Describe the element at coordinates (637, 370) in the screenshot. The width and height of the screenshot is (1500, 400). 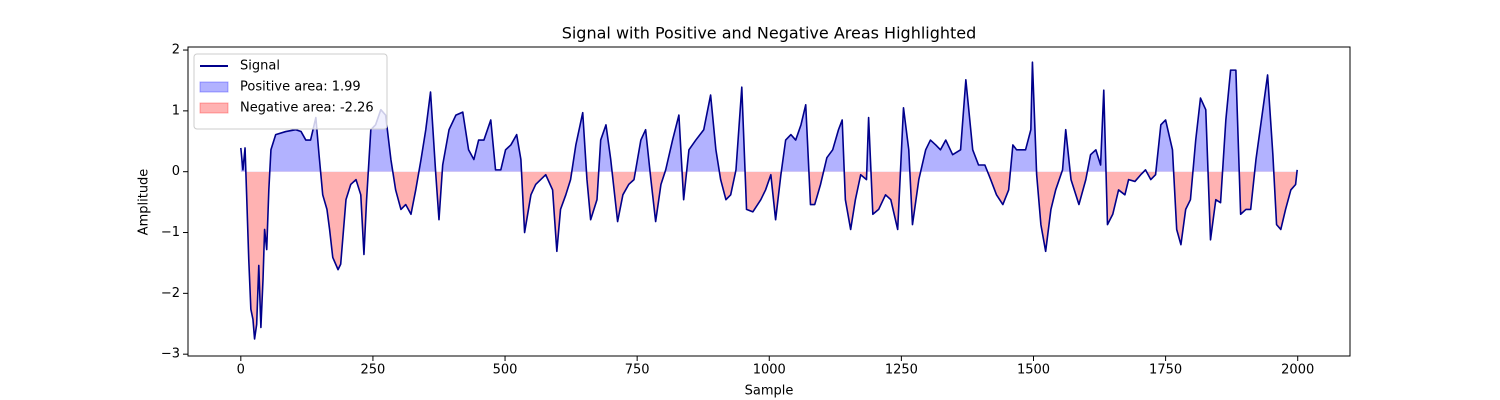
I see `x-tick-label: 750` at that location.